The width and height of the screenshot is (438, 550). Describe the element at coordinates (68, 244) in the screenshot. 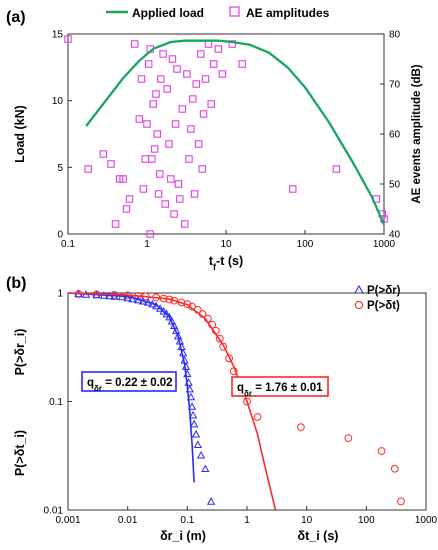

I see `x-tick-label: 0.1` at that location.